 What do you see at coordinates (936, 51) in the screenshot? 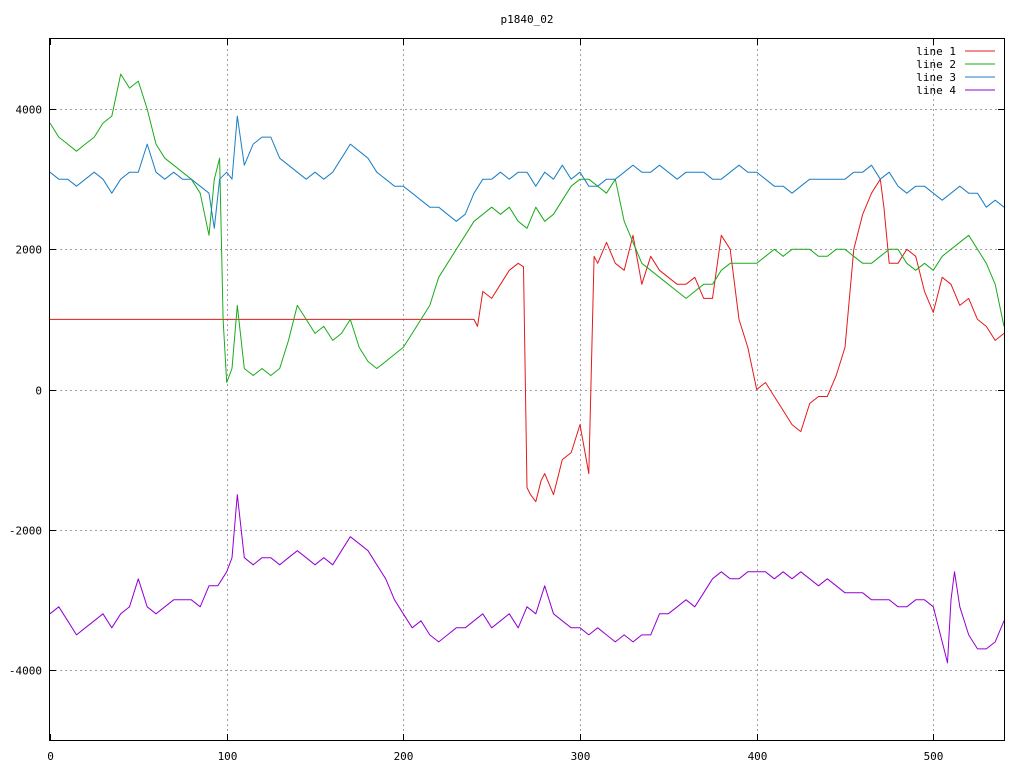
I see `legend-label-1: line 1` at bounding box center [936, 51].